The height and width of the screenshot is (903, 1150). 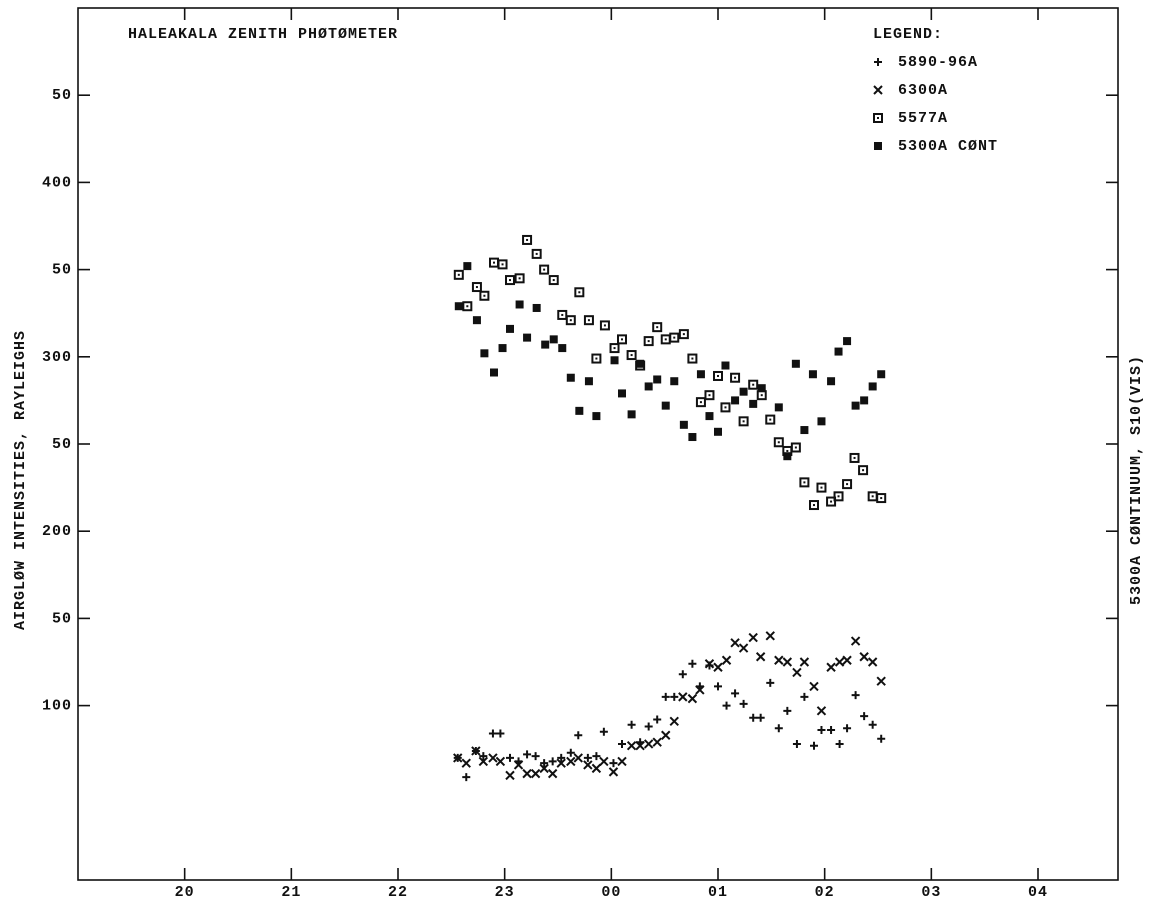 I want to click on y-tick-label: 300, so click(x=57, y=357).